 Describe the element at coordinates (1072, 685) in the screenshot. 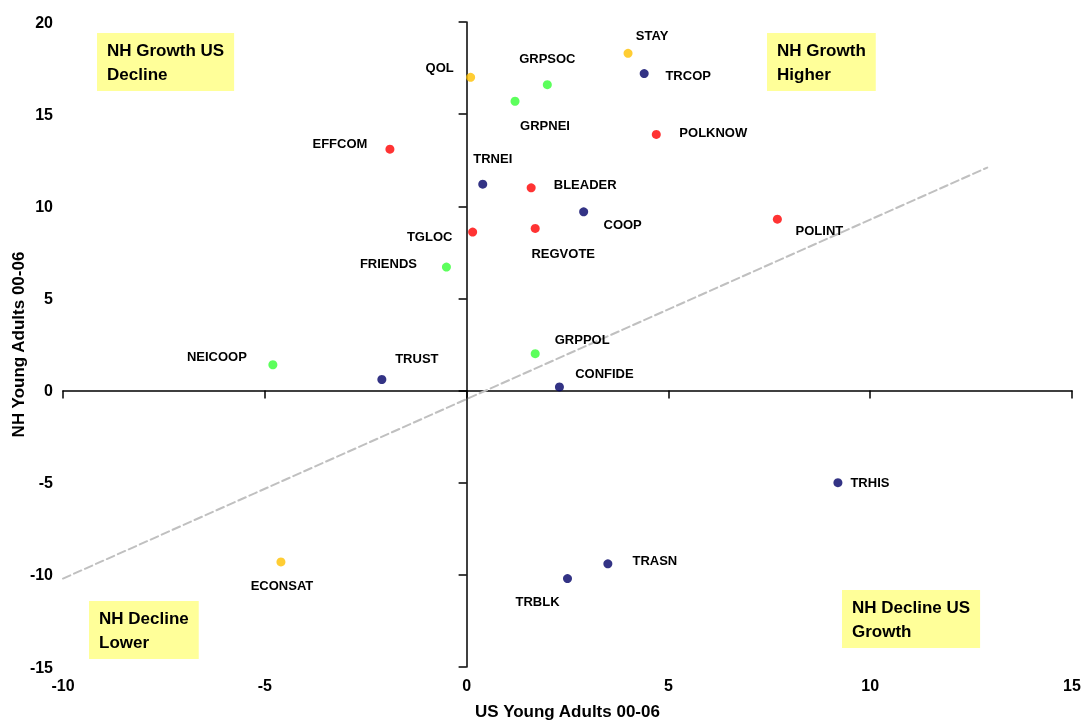

I see `x-tick-label: 15` at that location.